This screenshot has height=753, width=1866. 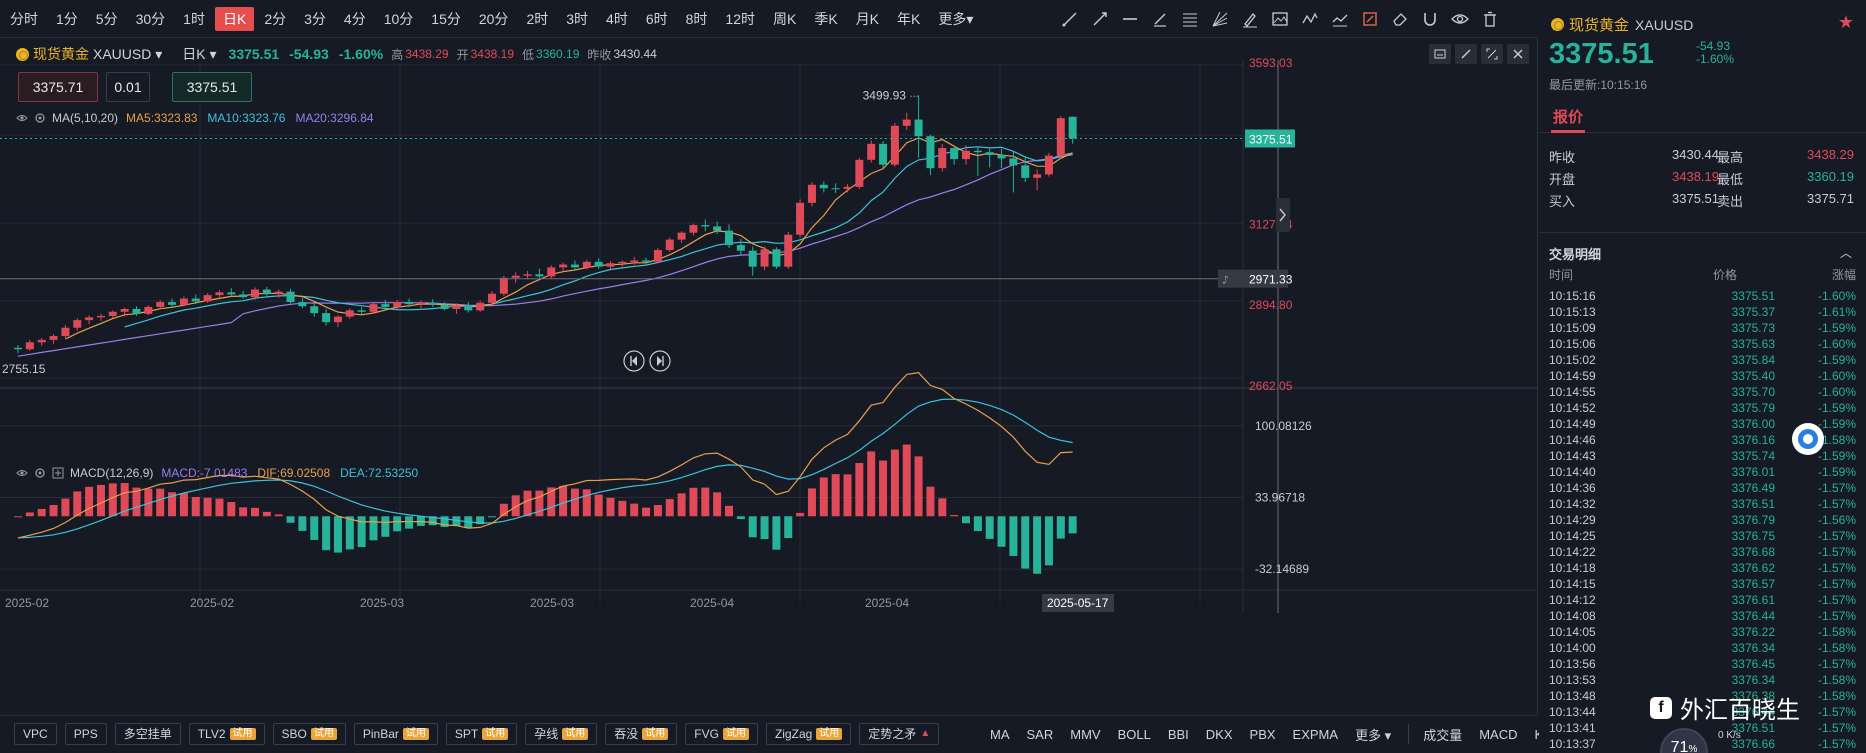 I want to click on timeframe-tab: 3分, so click(x=315, y=19).